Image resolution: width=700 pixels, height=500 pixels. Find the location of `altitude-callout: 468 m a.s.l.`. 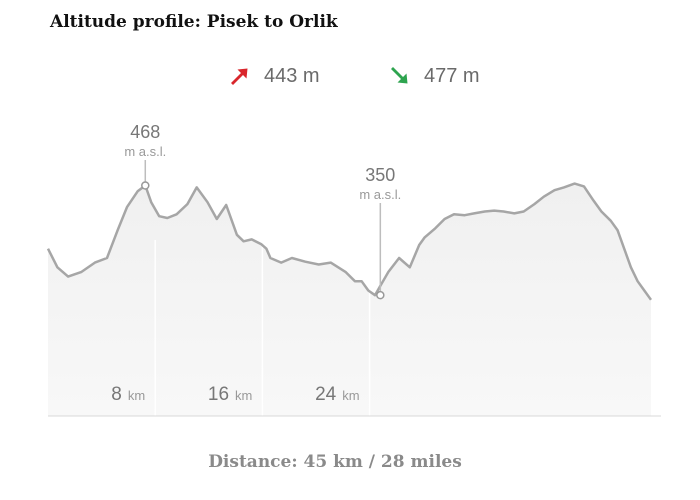

altitude-callout: 468 m a.s.l. is located at coordinates (145, 156).